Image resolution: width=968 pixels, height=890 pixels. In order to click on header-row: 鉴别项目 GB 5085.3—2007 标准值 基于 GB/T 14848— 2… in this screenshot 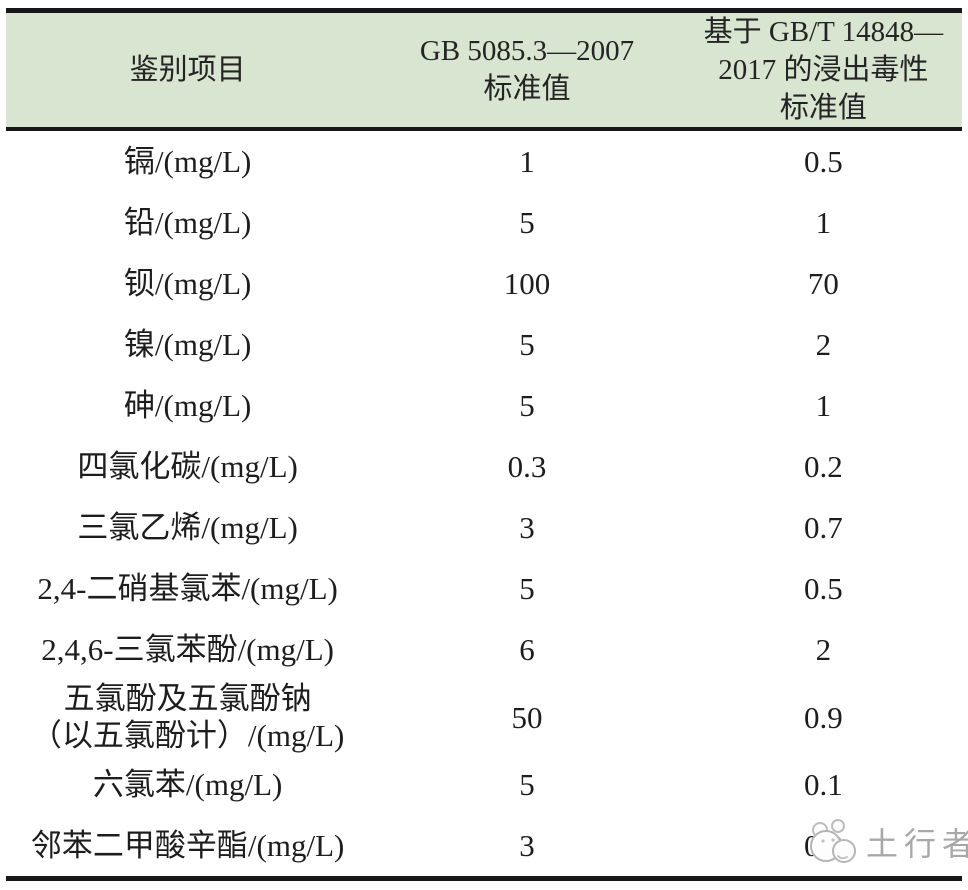, I will do `click(484, 70)`.